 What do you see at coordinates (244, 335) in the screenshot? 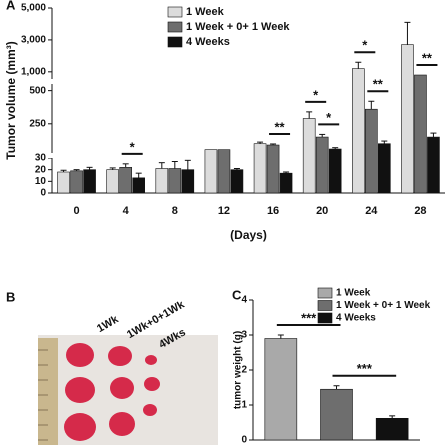
I see `y-tick-label: 3` at bounding box center [244, 335].